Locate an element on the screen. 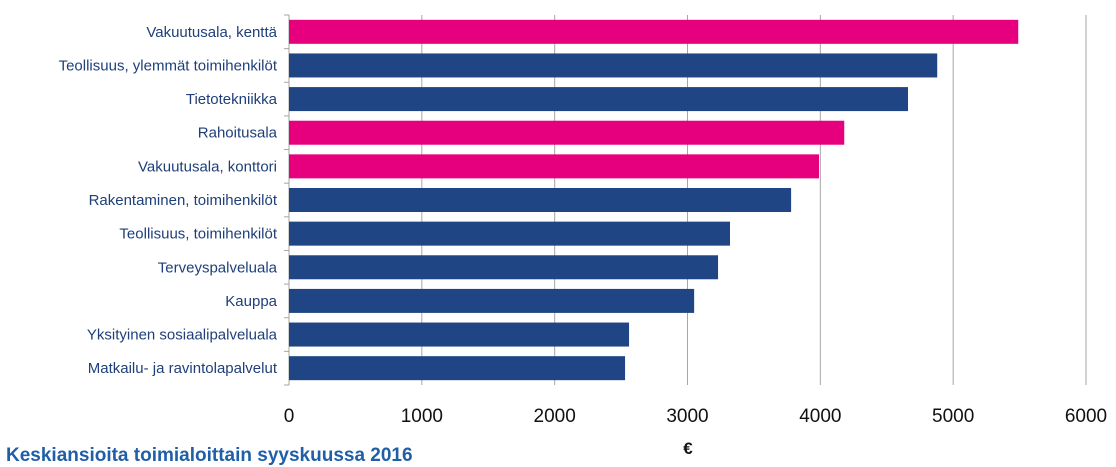 The width and height of the screenshot is (1116, 467). category-label: Teollisuus, ylemmät toimihenkilöt is located at coordinates (168, 65).